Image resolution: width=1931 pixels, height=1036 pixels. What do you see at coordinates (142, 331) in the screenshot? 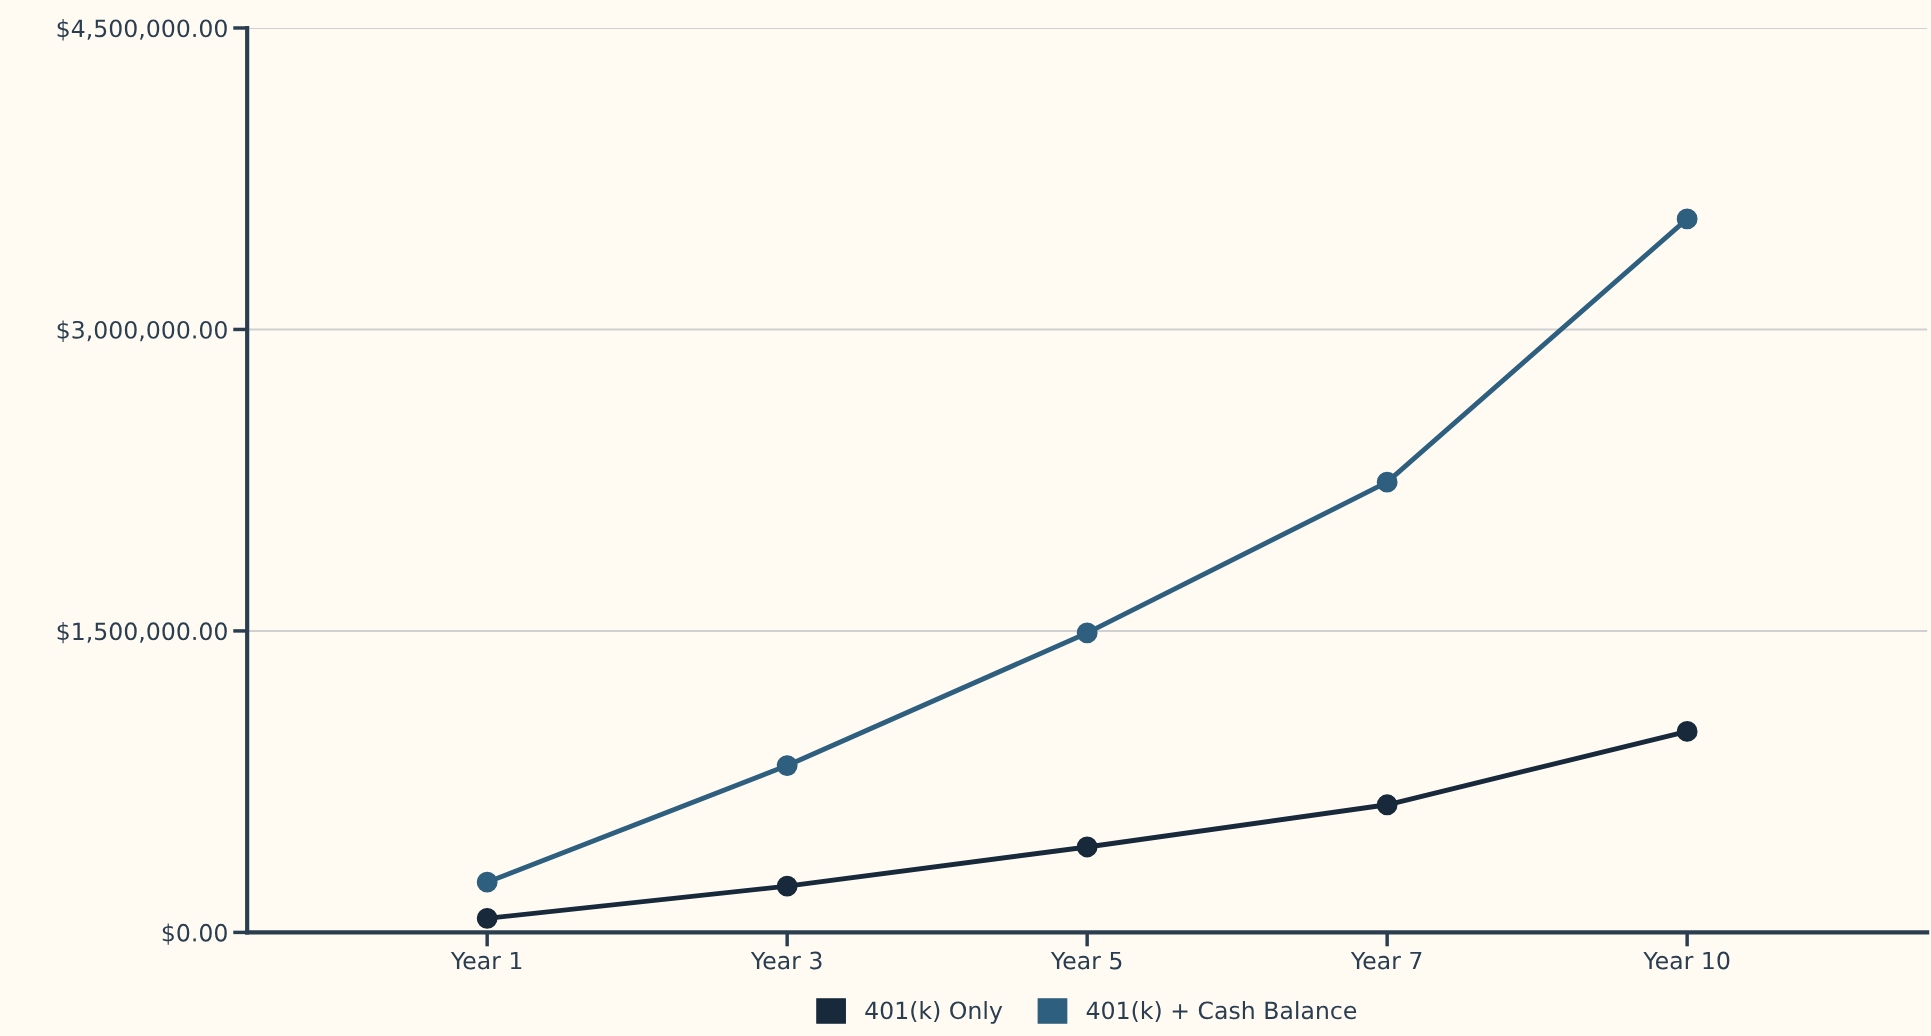
I see `y-tick-label: $3,000,000.00` at bounding box center [142, 331].